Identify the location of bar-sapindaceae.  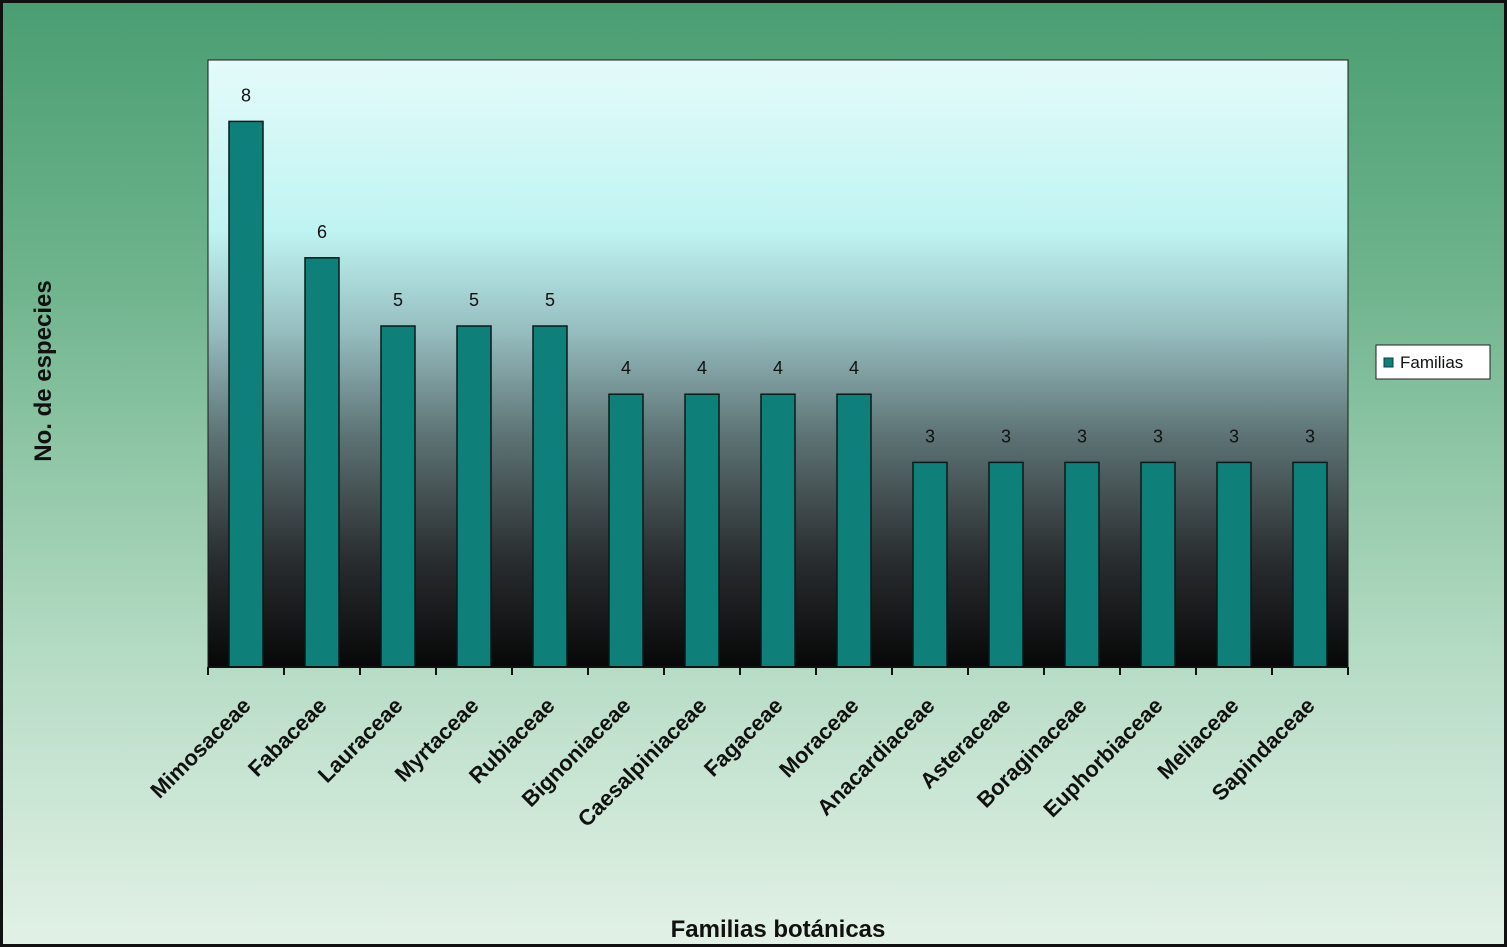
(1310, 564).